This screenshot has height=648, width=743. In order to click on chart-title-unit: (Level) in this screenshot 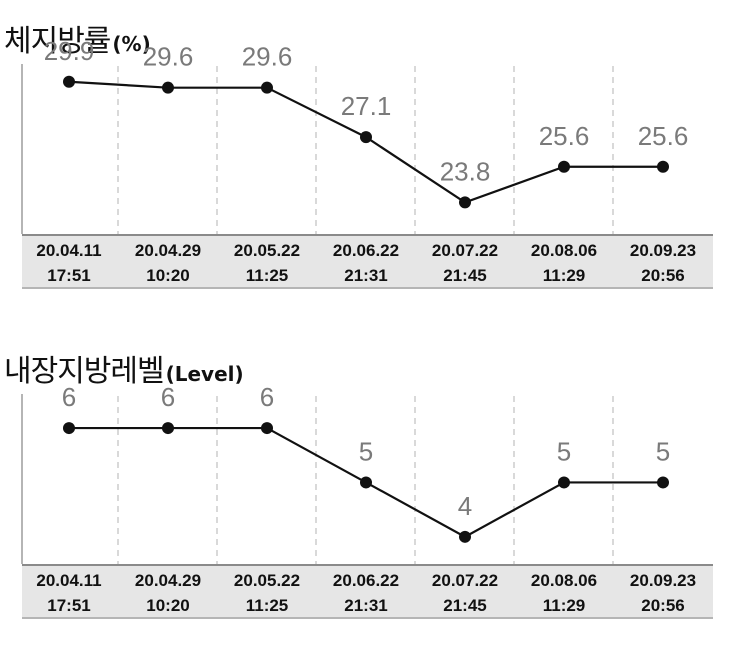, I will do `click(204, 374)`.